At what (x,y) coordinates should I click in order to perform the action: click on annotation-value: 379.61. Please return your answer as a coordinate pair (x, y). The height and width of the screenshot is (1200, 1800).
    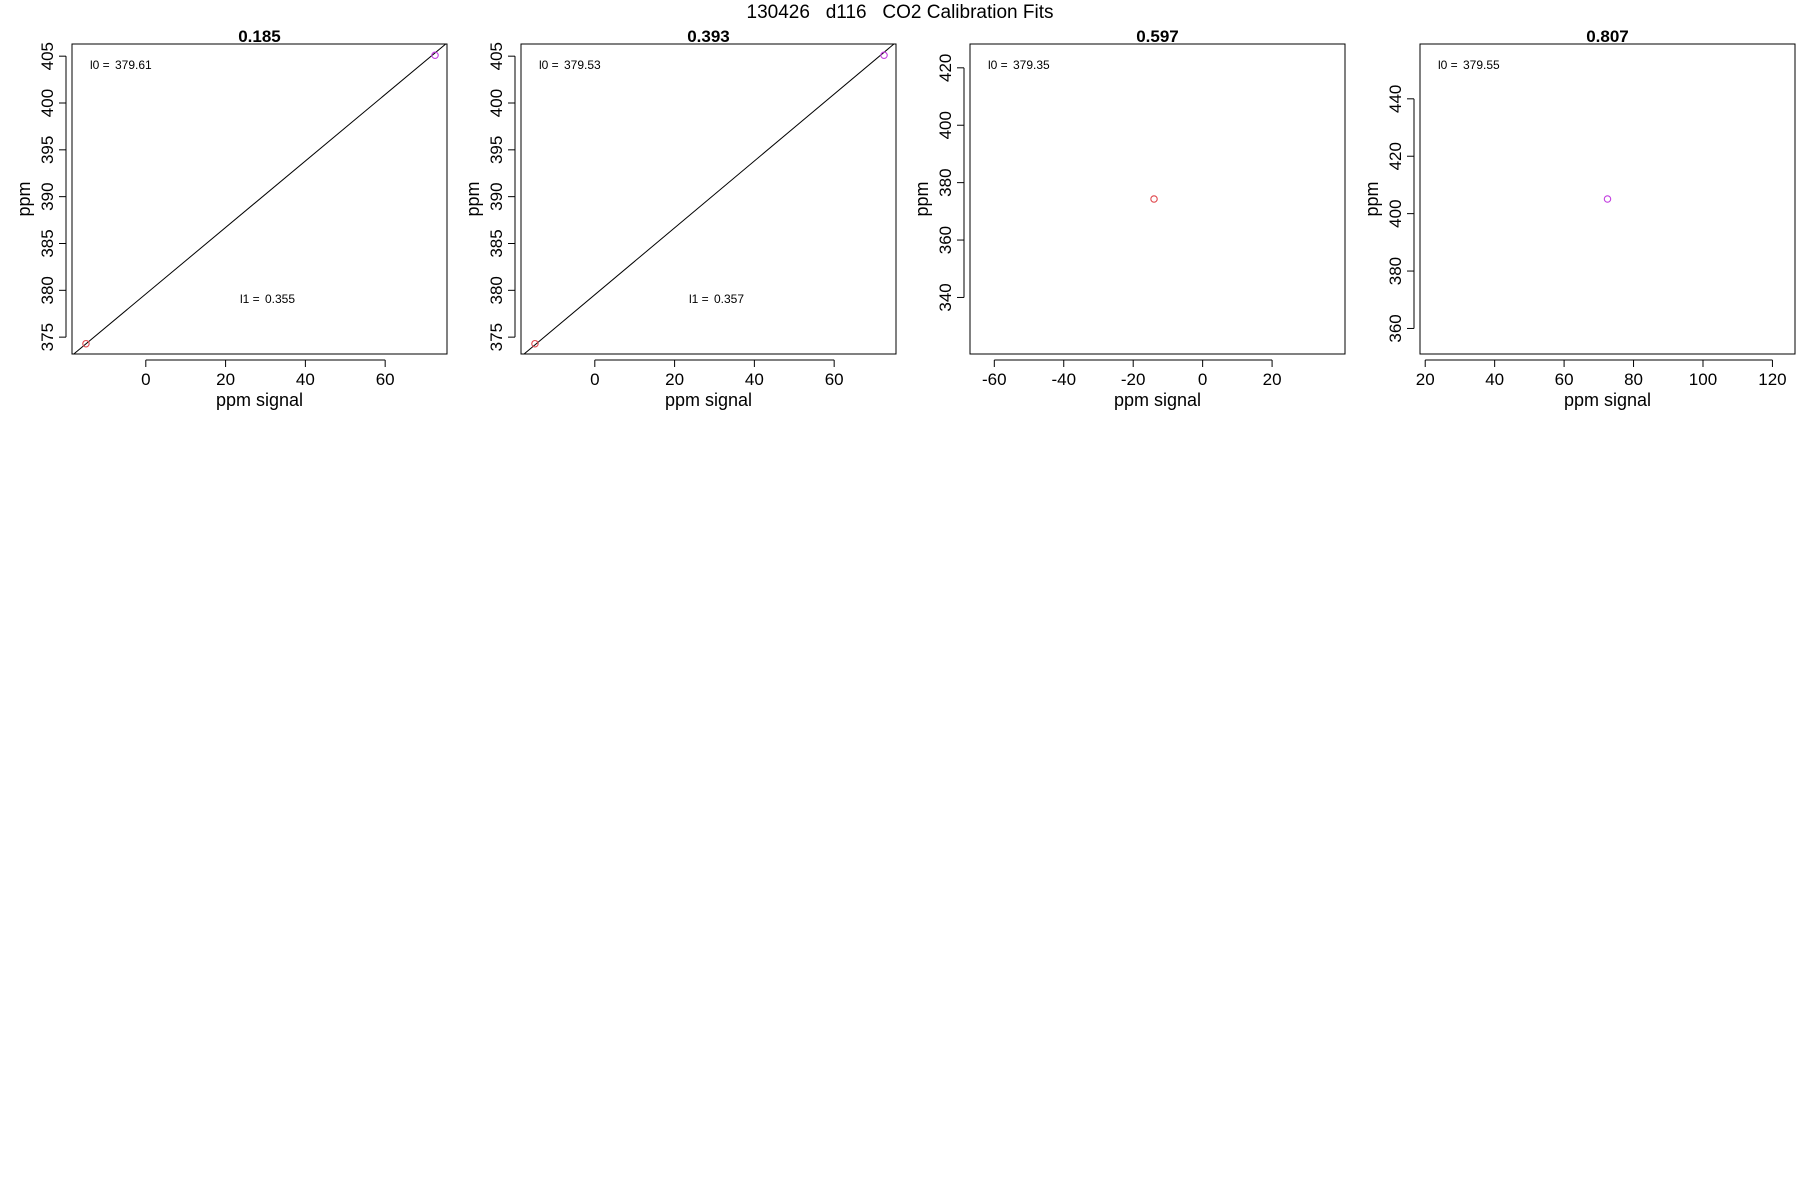
    Looking at the image, I should click on (133, 65).